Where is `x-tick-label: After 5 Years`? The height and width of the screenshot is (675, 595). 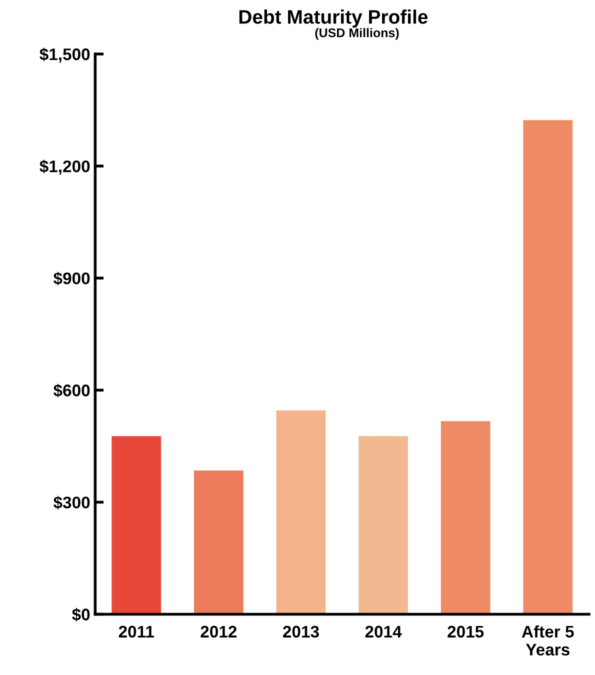 x-tick-label: After 5 Years is located at coordinates (548, 640).